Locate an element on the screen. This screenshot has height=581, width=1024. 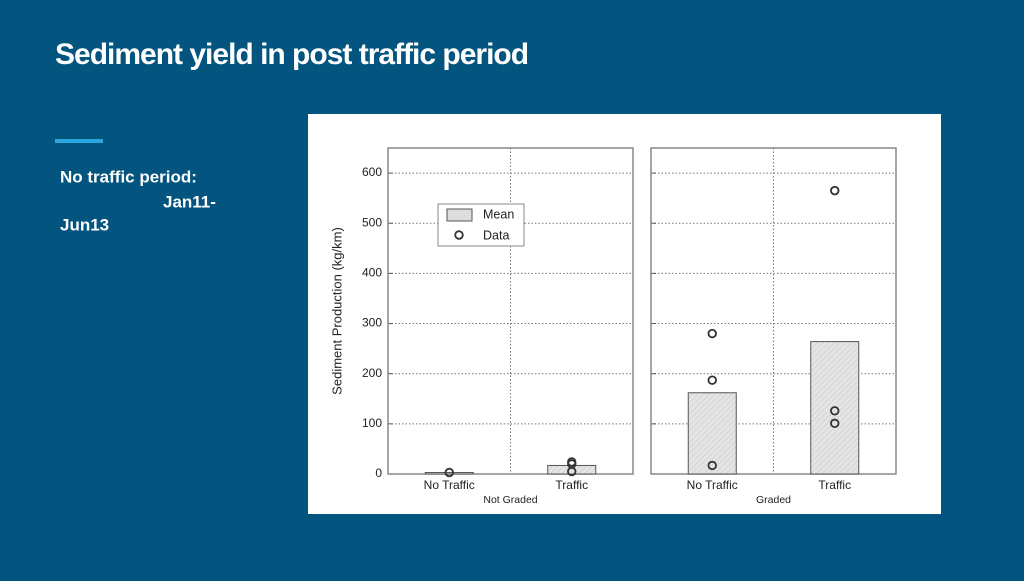
sidebar-text: Jun13 is located at coordinates (84, 224).